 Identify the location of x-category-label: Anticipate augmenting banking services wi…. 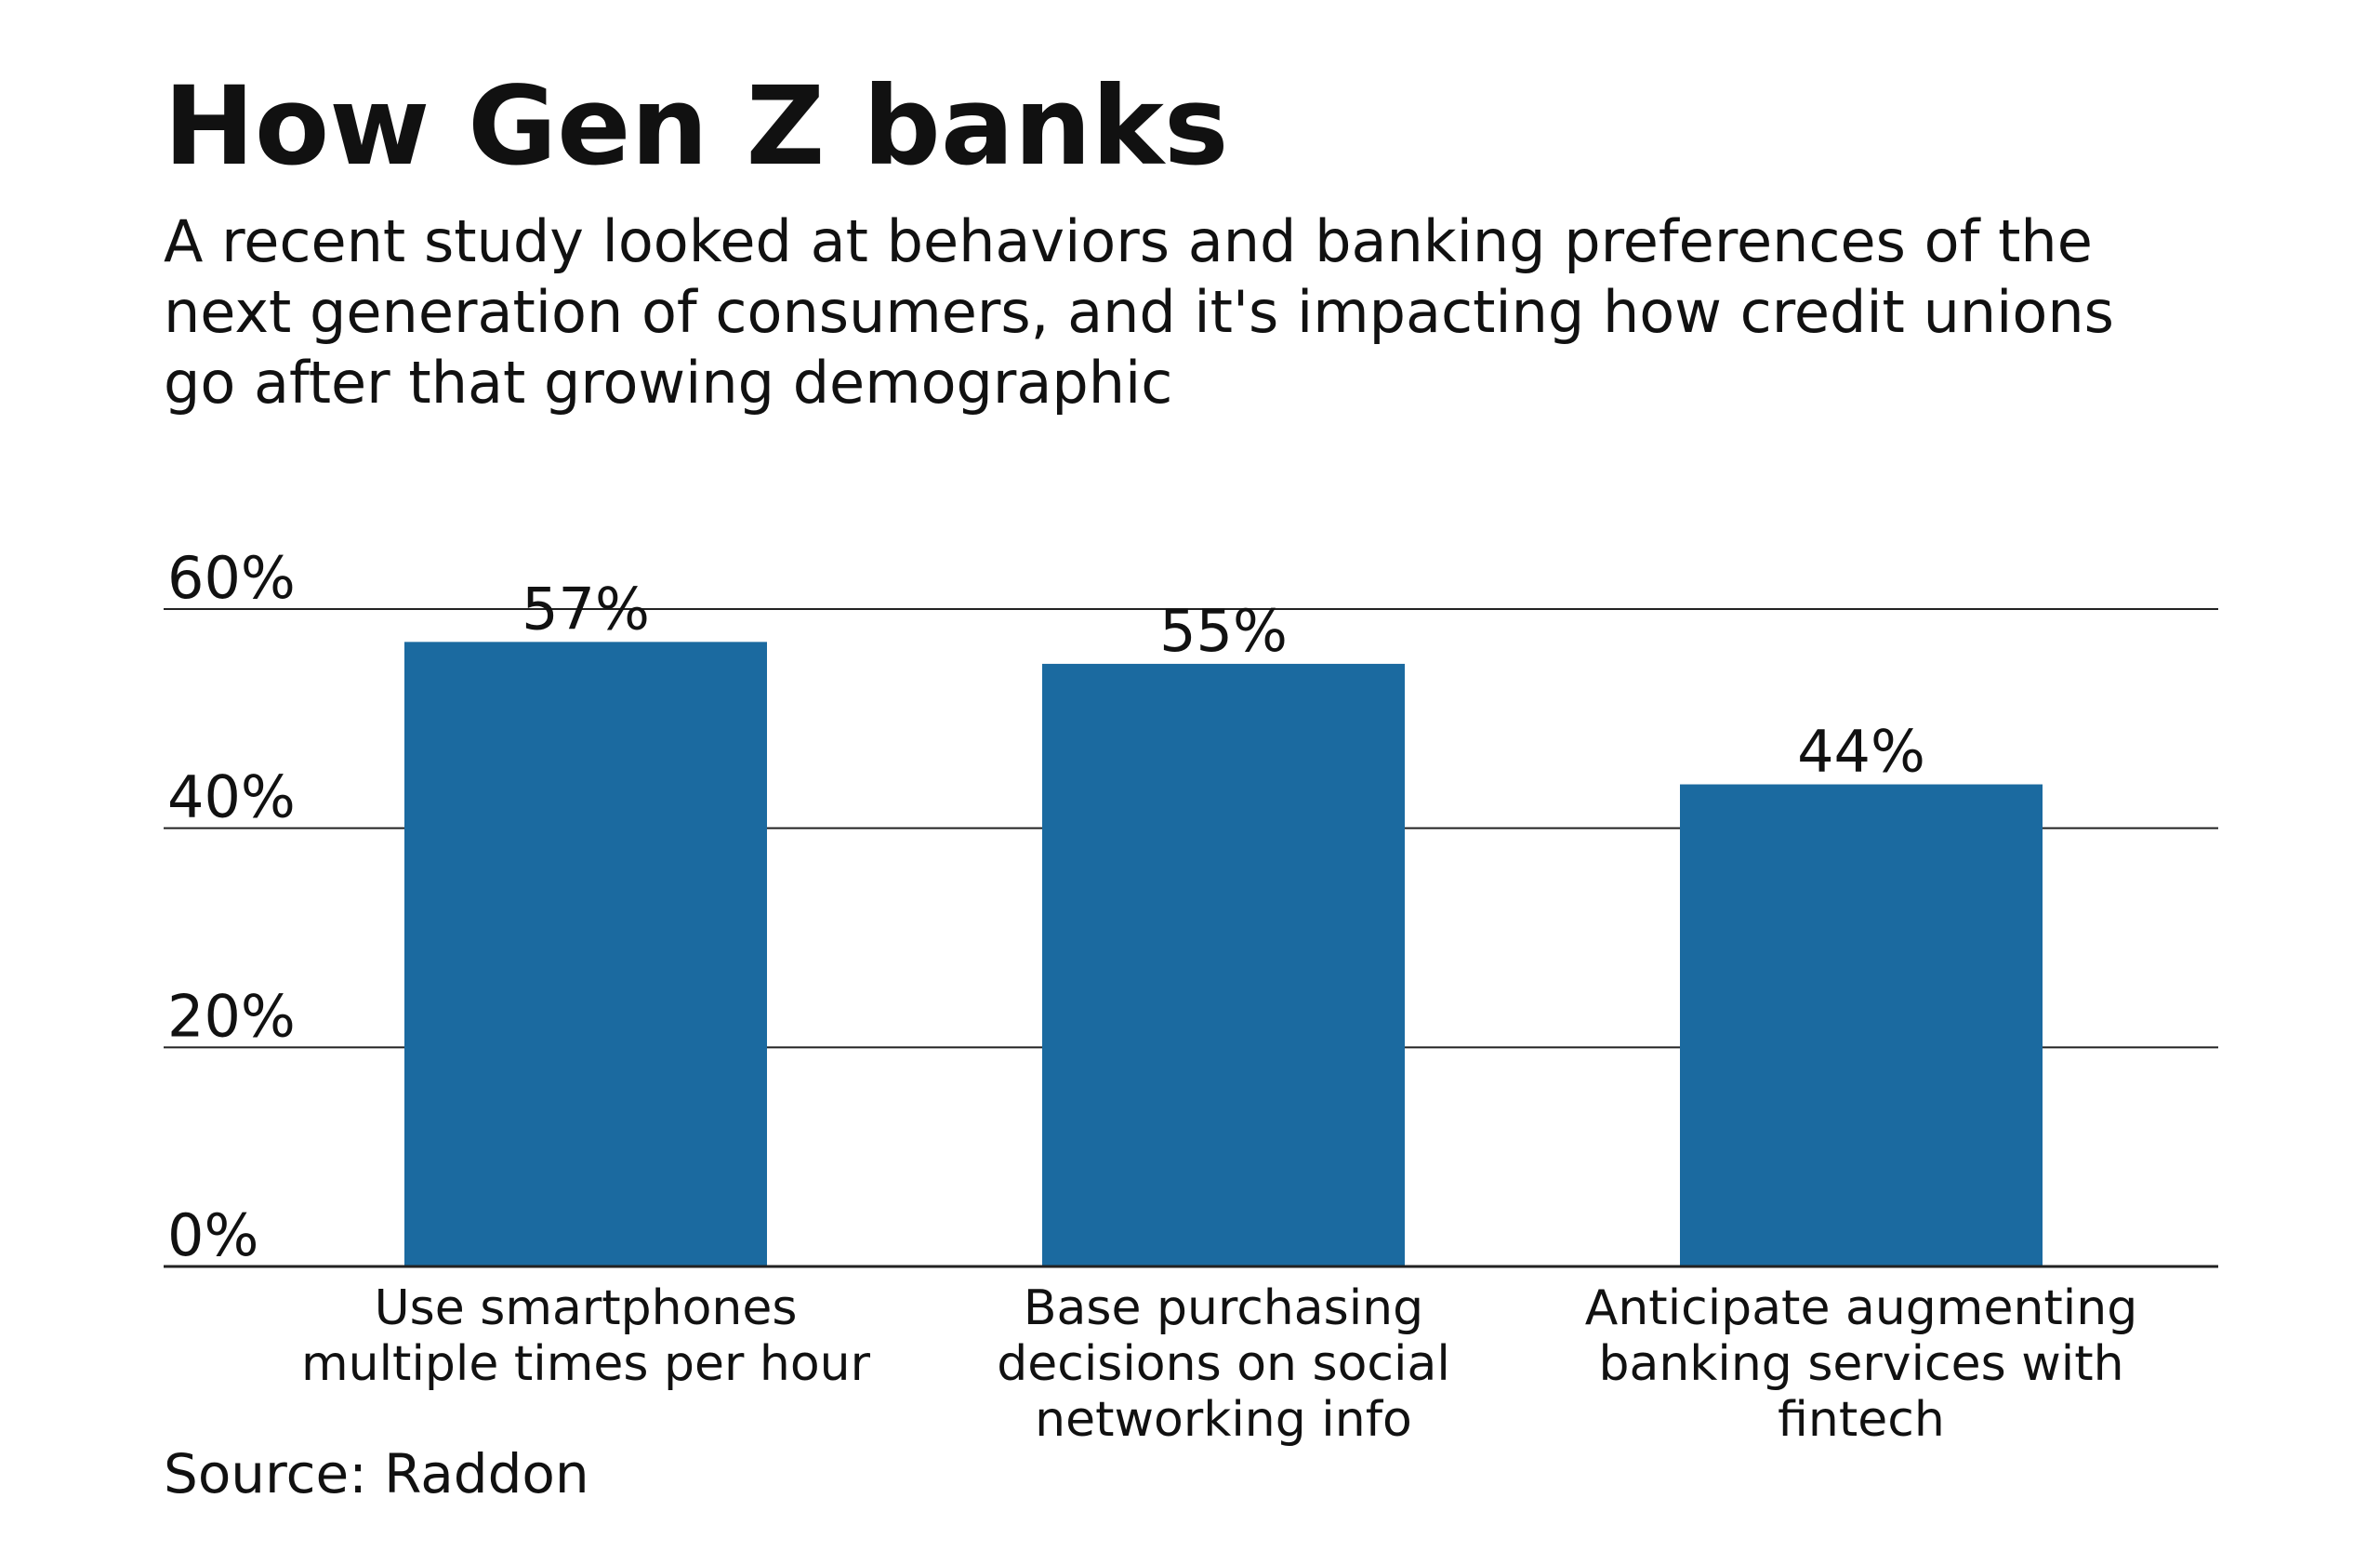
(1861, 1364).